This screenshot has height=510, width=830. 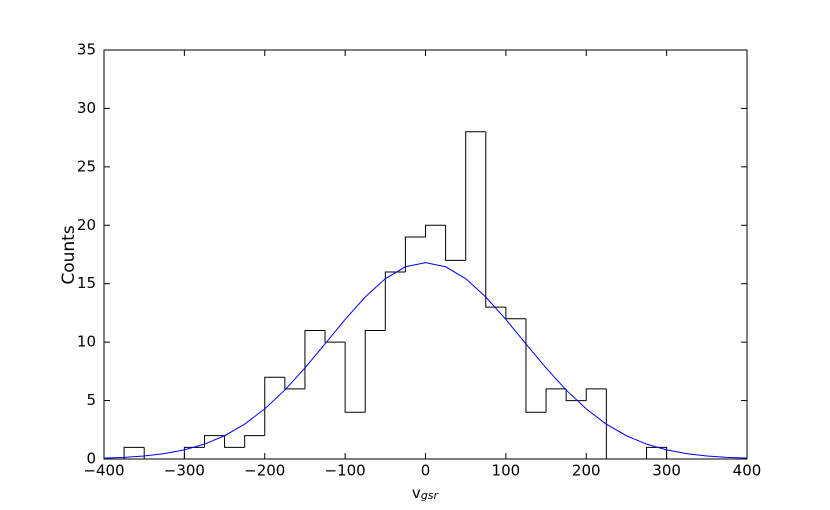 I want to click on x-label-main: v, so click(x=416, y=493).